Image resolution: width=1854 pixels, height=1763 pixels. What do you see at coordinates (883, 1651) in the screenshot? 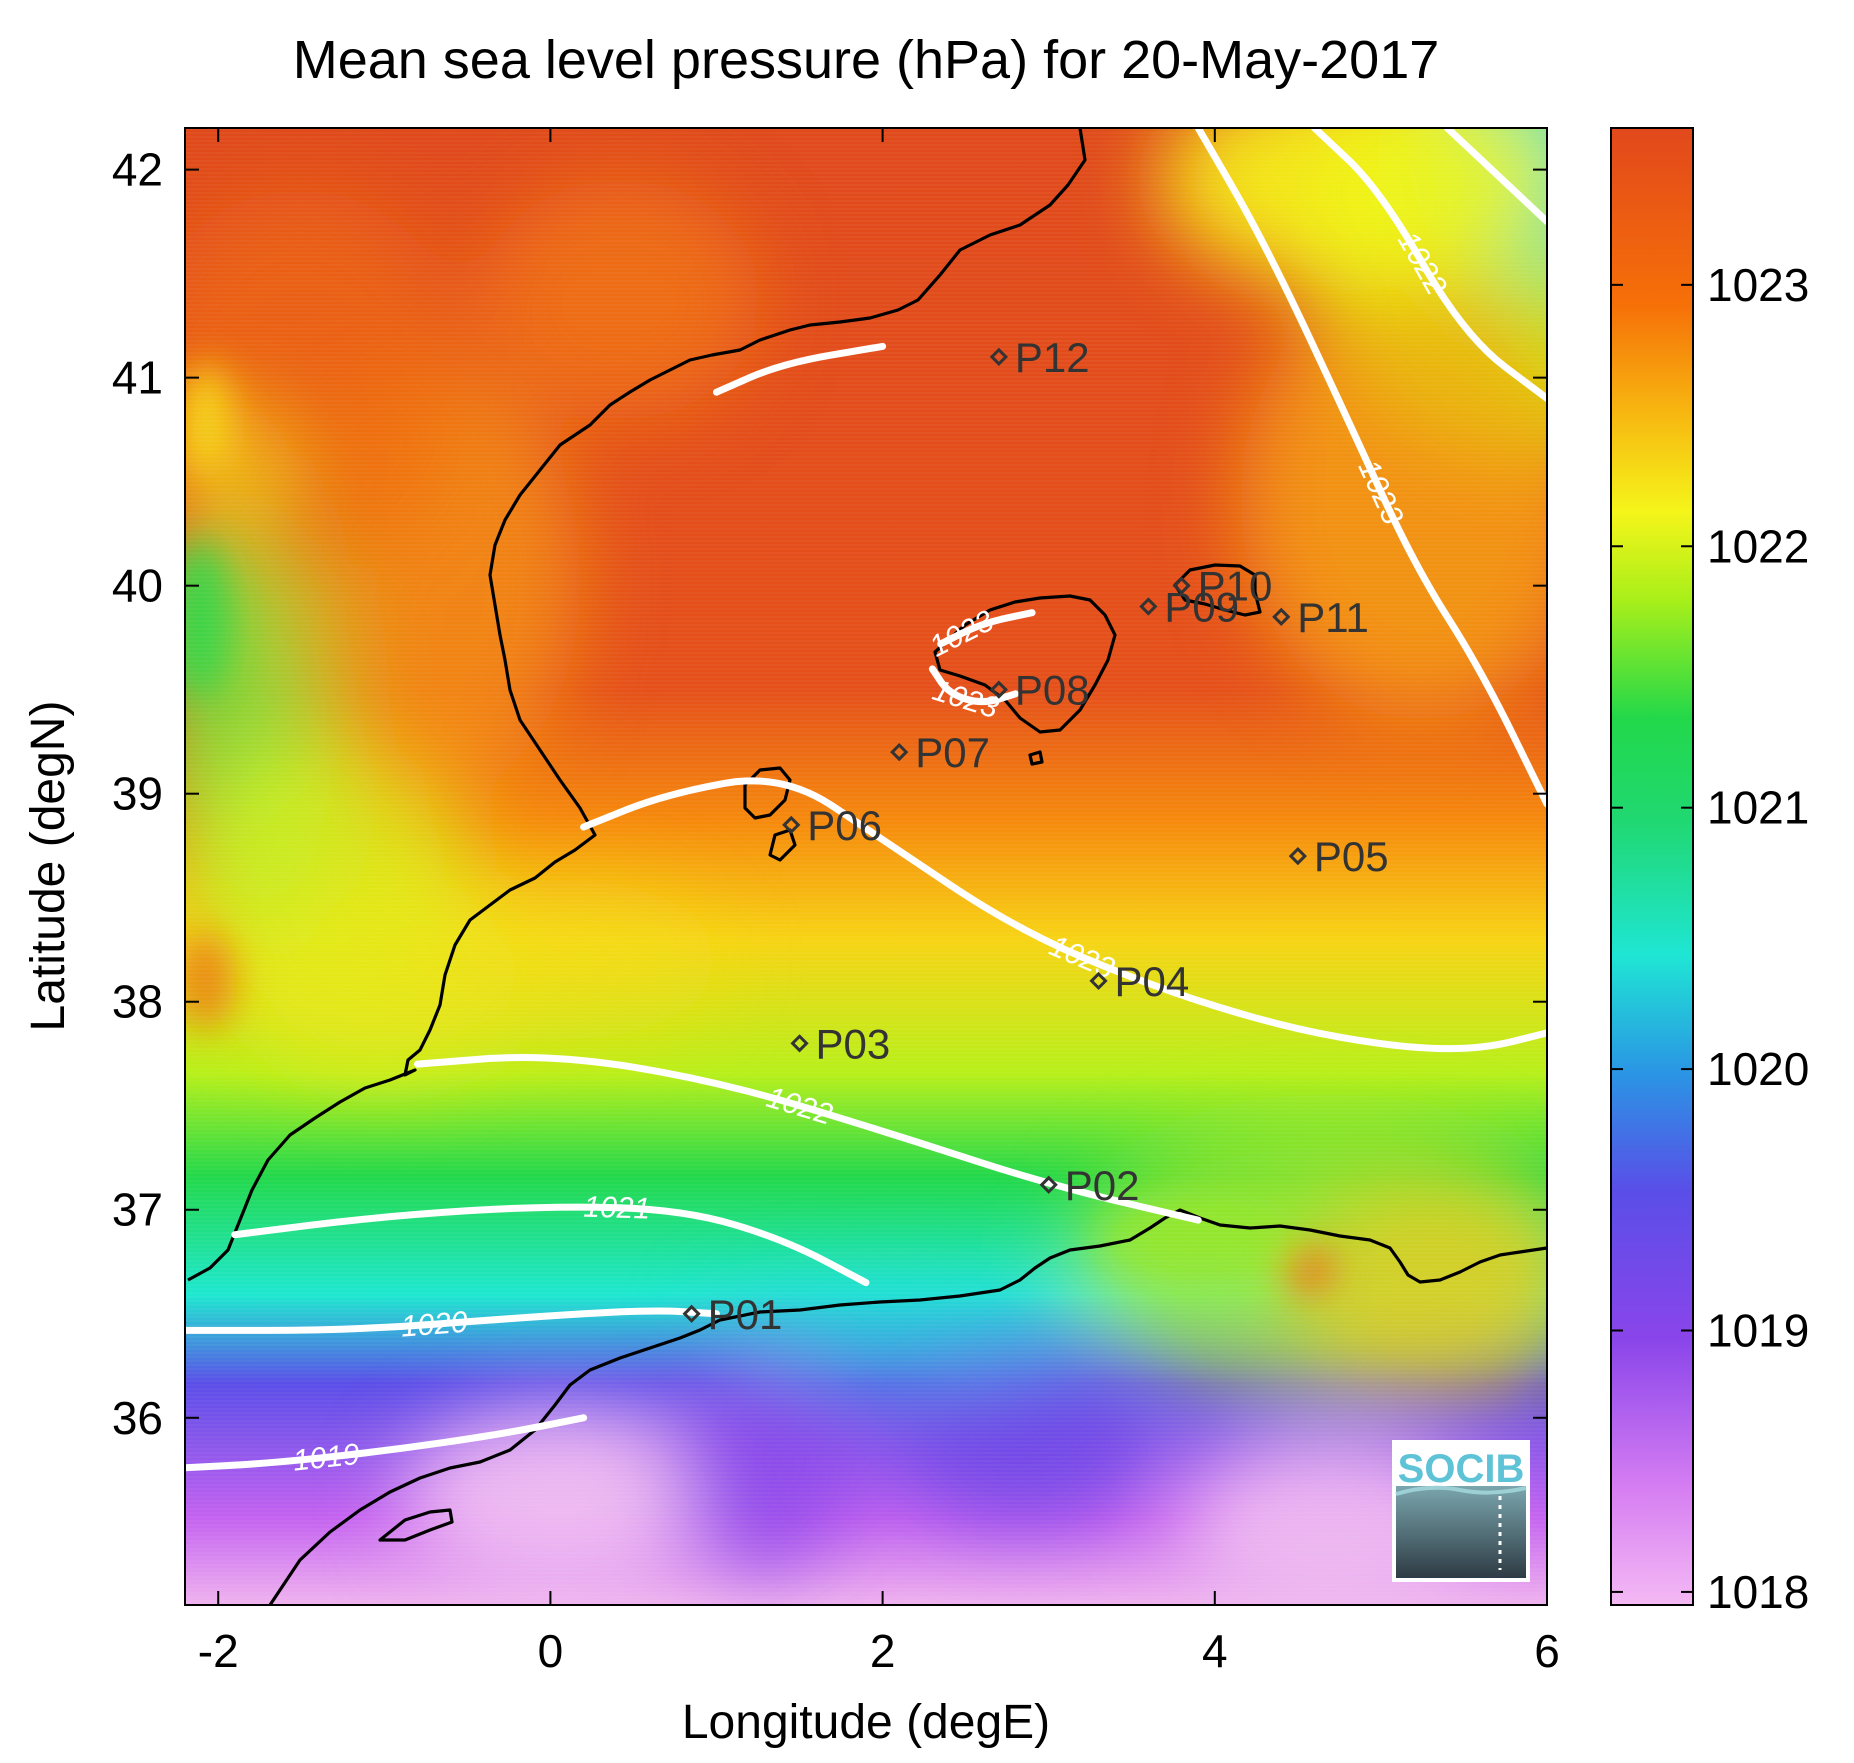
I see `x-tick-label: 2` at bounding box center [883, 1651].